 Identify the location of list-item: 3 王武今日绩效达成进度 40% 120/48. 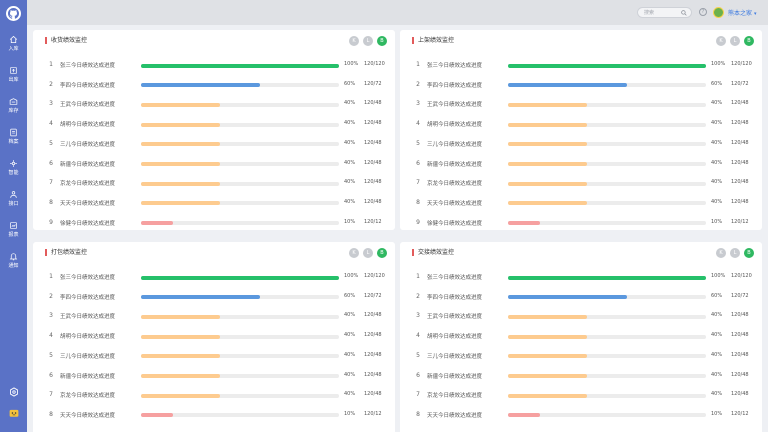
(581, 316).